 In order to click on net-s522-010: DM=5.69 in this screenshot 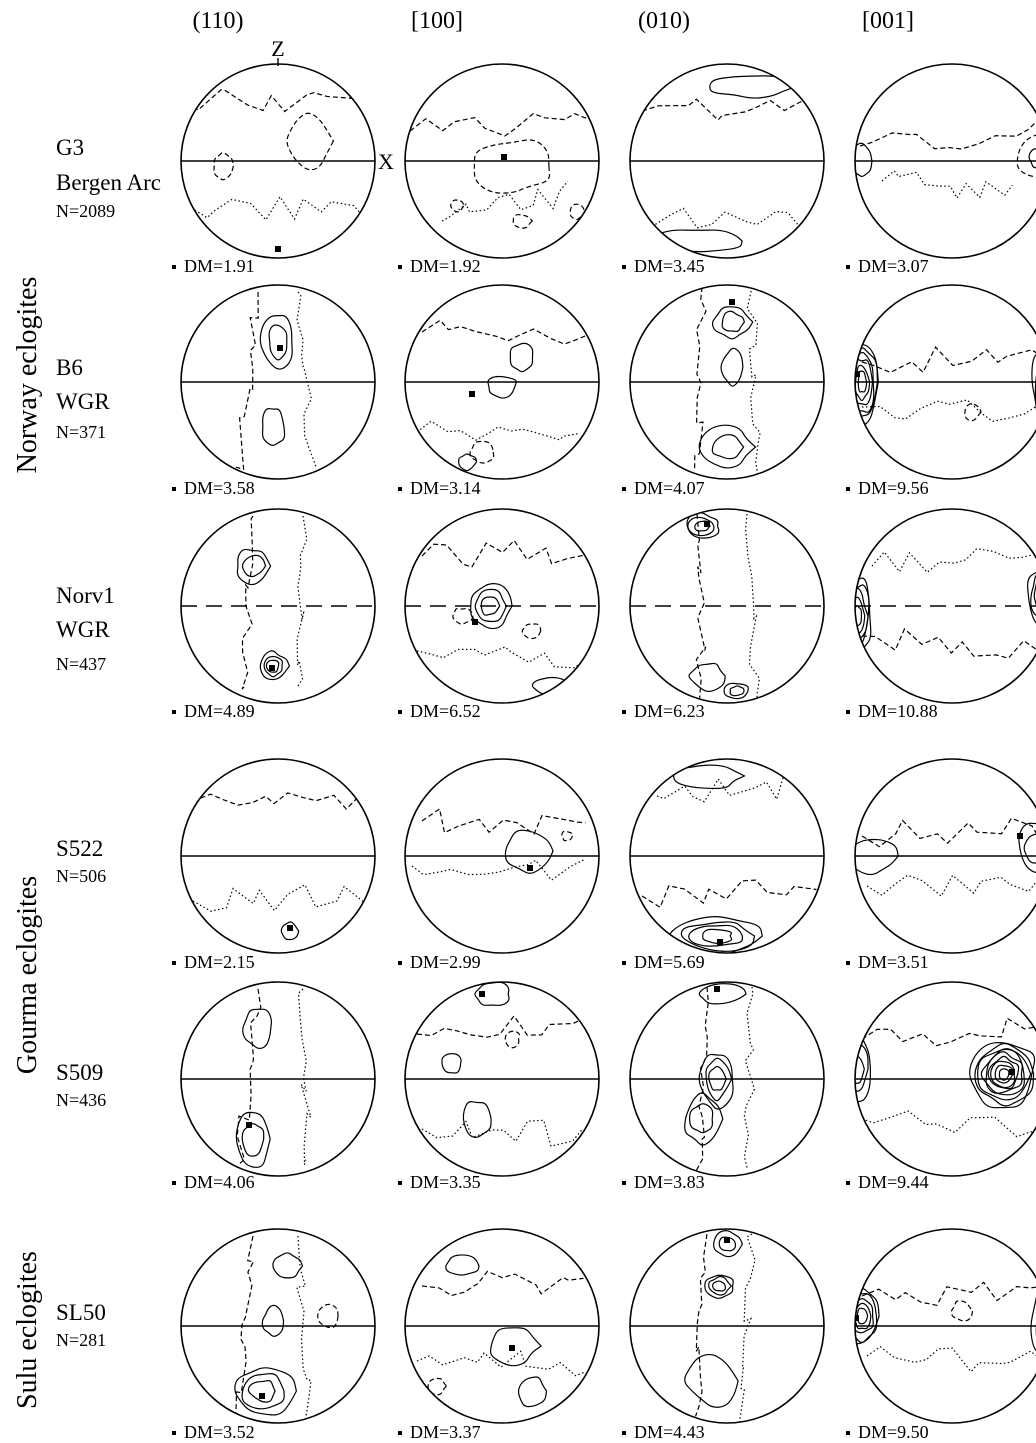, I will do `click(723, 865)`.